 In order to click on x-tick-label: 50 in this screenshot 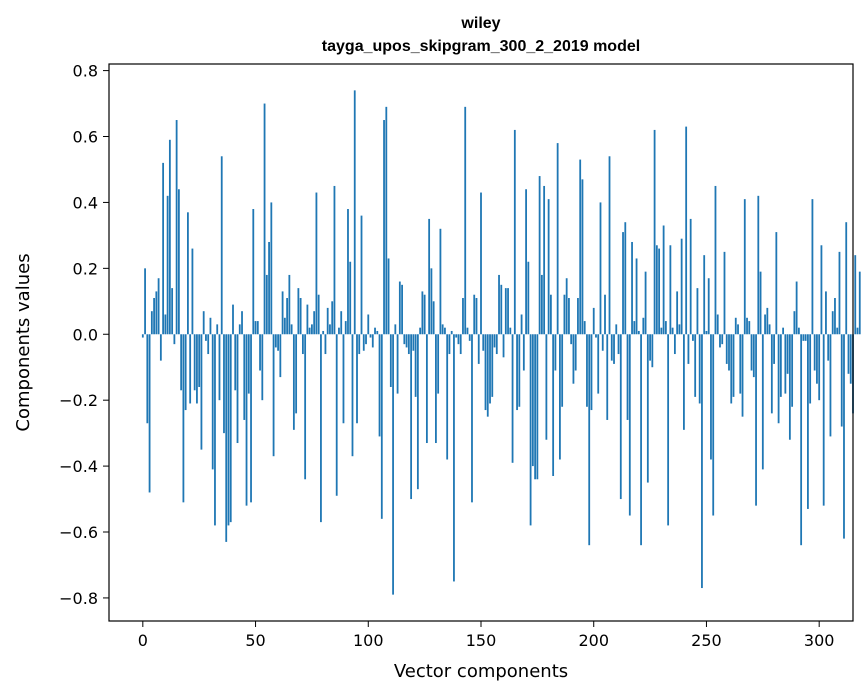, I will do `click(255, 640)`.